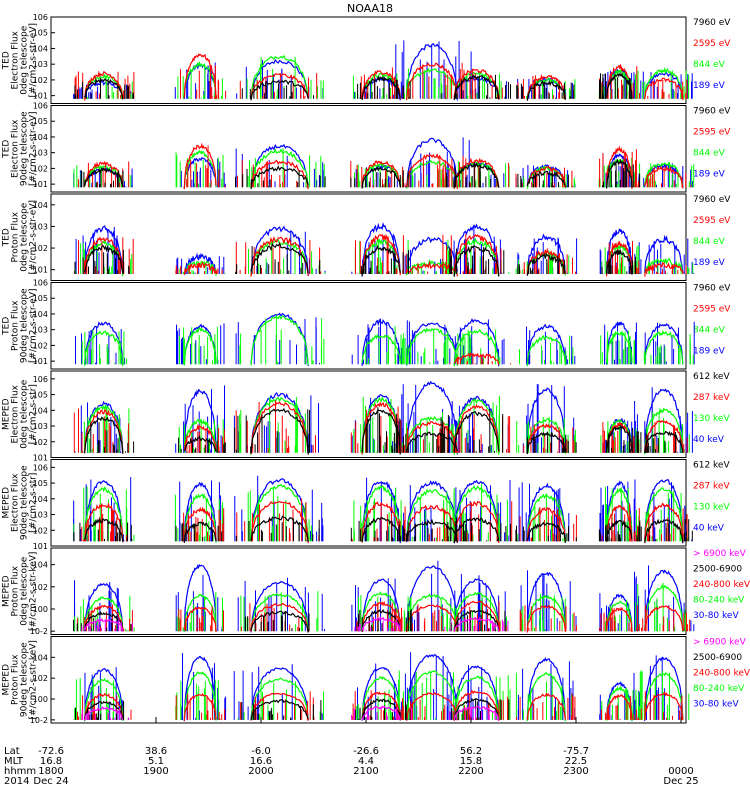 The height and width of the screenshot is (800, 750). Describe the element at coordinates (14, 761) in the screenshot. I see `x-row-label-mlt: MLT` at that location.